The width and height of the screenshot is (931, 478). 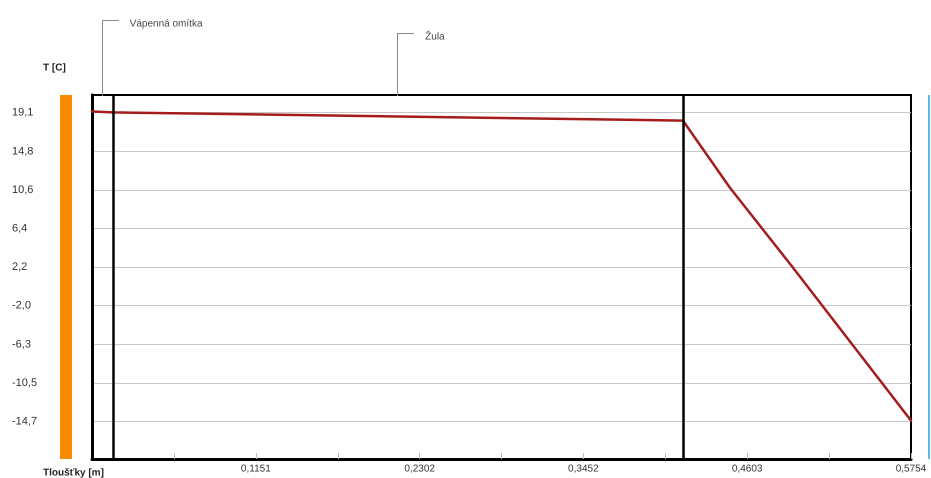 What do you see at coordinates (20, 228) in the screenshot?
I see `y-tick-label: 6,4` at bounding box center [20, 228].